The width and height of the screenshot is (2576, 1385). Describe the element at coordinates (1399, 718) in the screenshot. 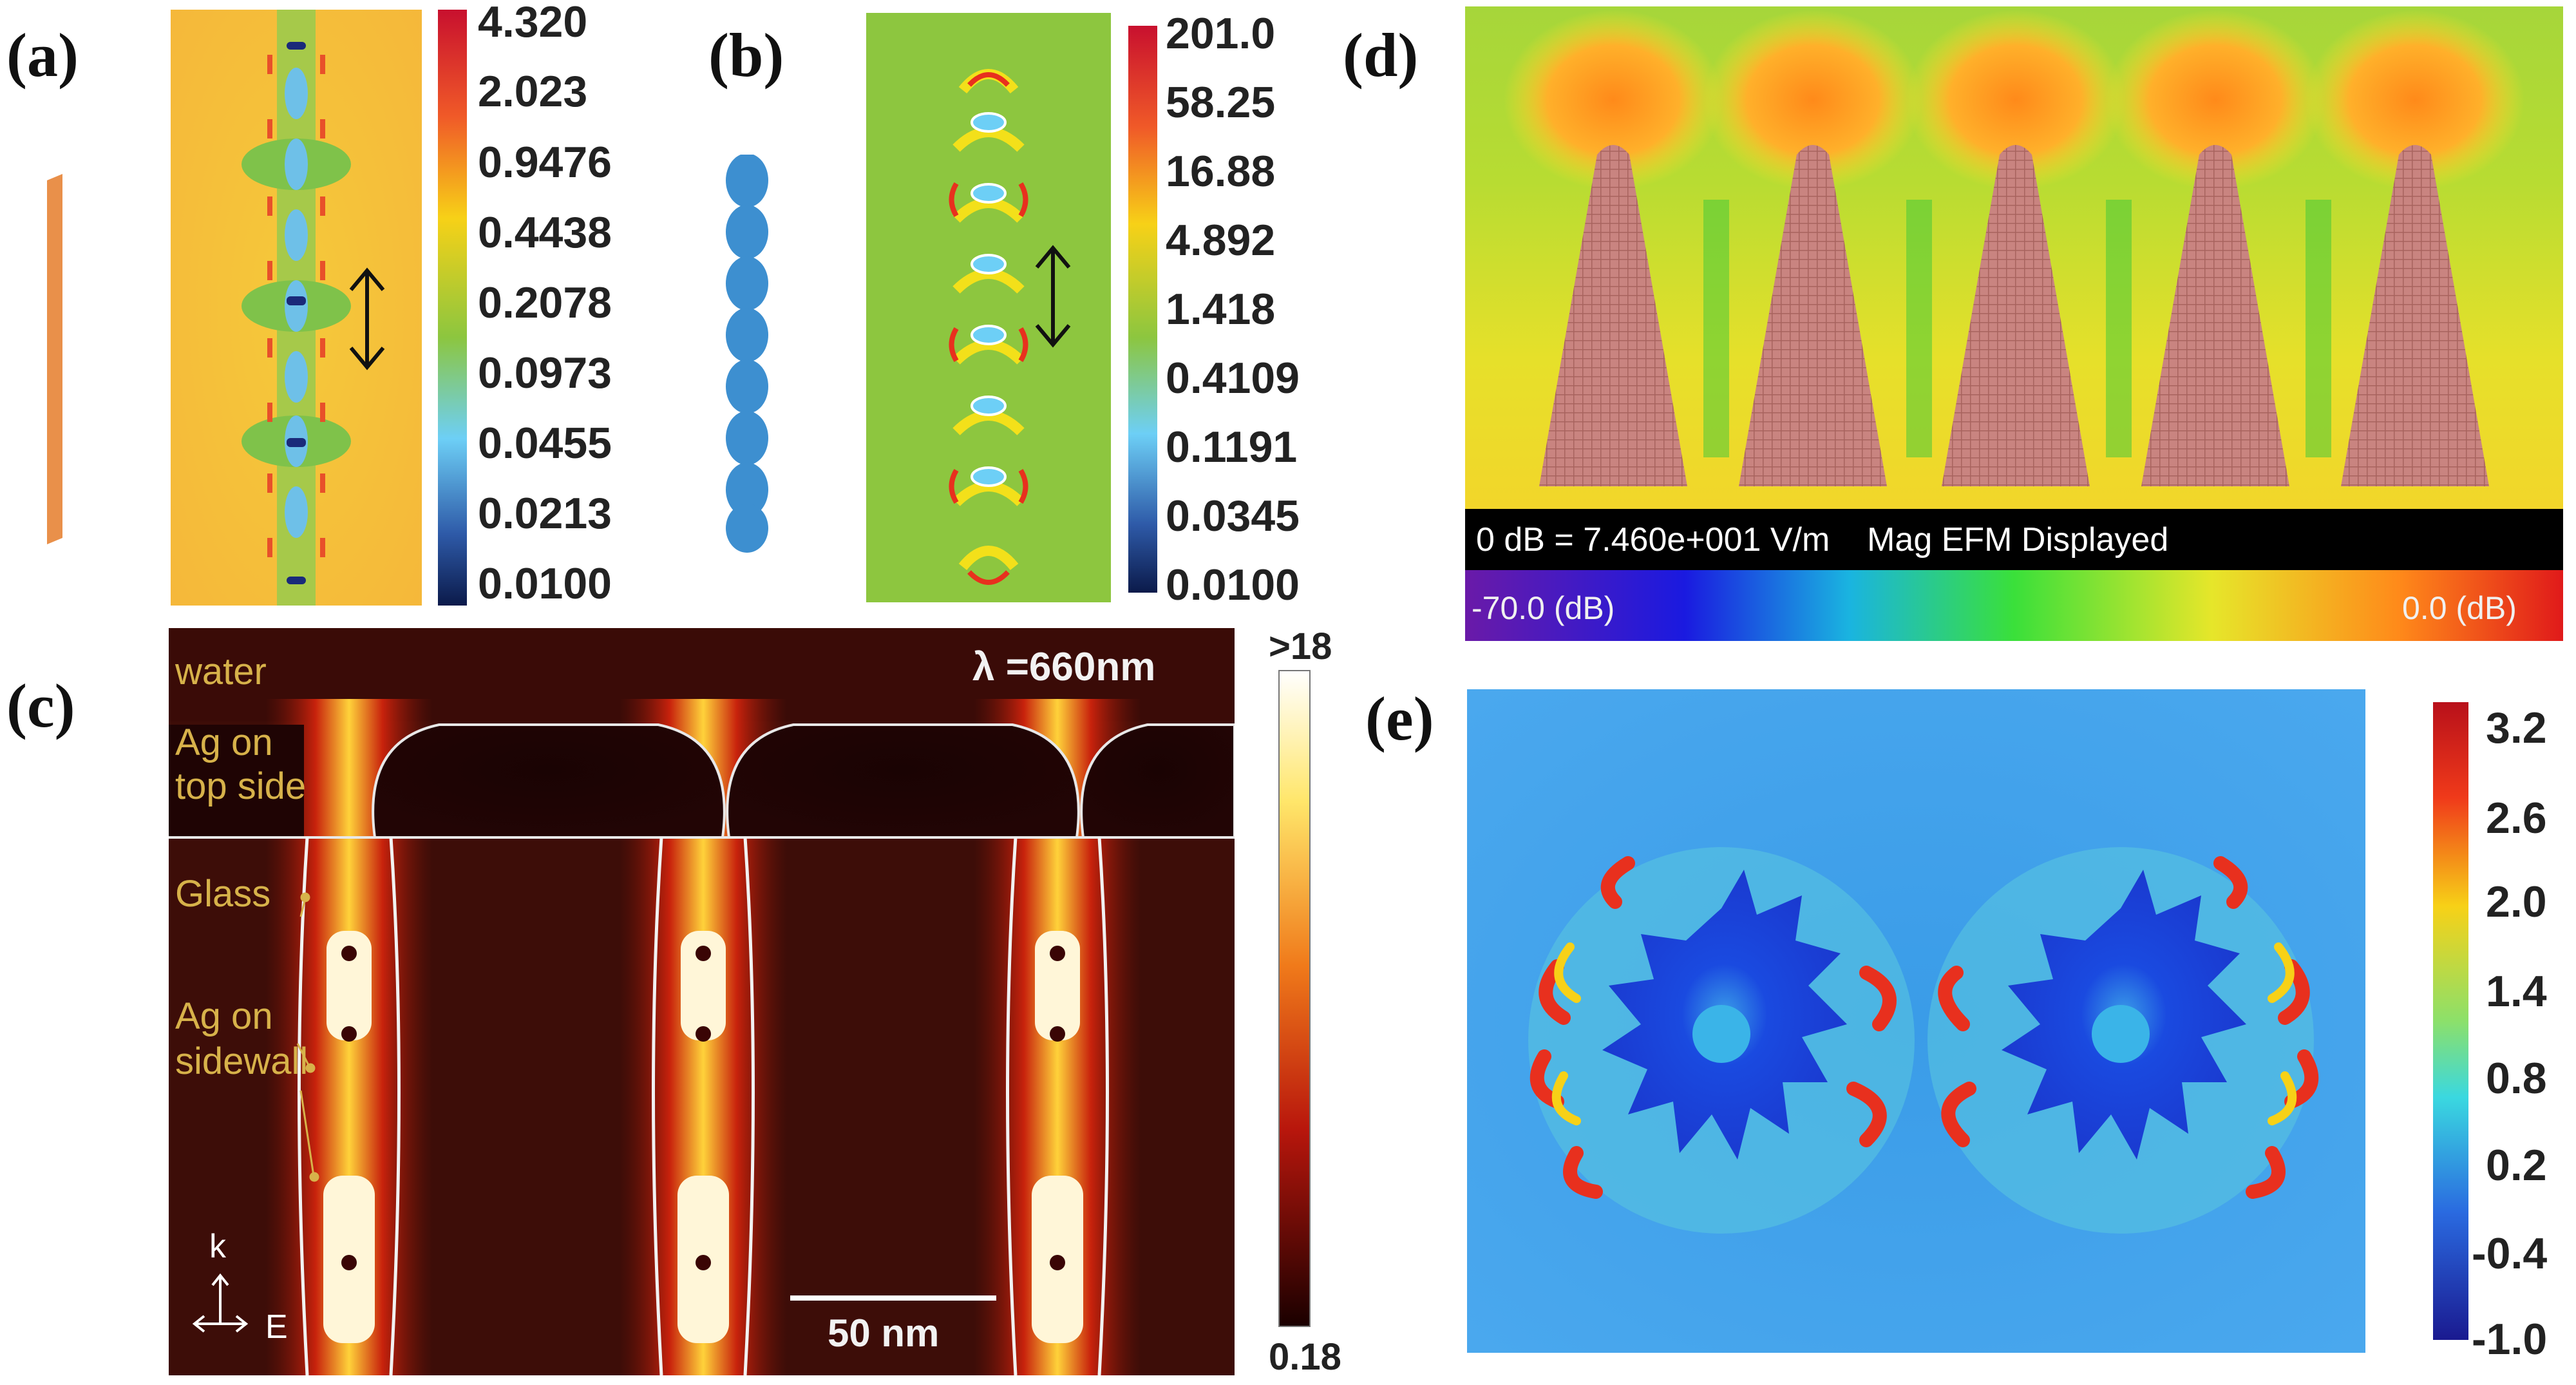

I see `panel-e-label: (e)` at that location.